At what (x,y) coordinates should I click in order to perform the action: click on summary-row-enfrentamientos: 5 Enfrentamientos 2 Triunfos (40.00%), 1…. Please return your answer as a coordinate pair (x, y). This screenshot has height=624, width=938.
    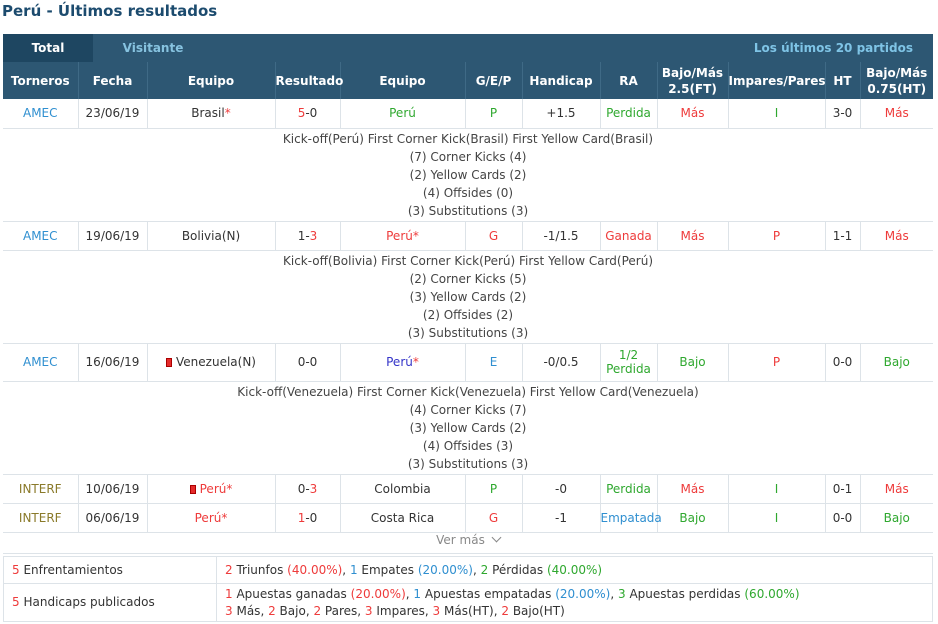
    Looking at the image, I should click on (468, 570).